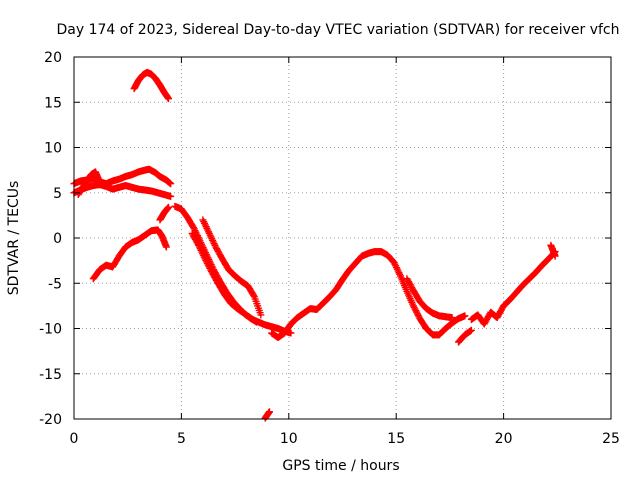  Describe the element at coordinates (53, 149) in the screenshot. I see `y-tick-label: 10` at that location.